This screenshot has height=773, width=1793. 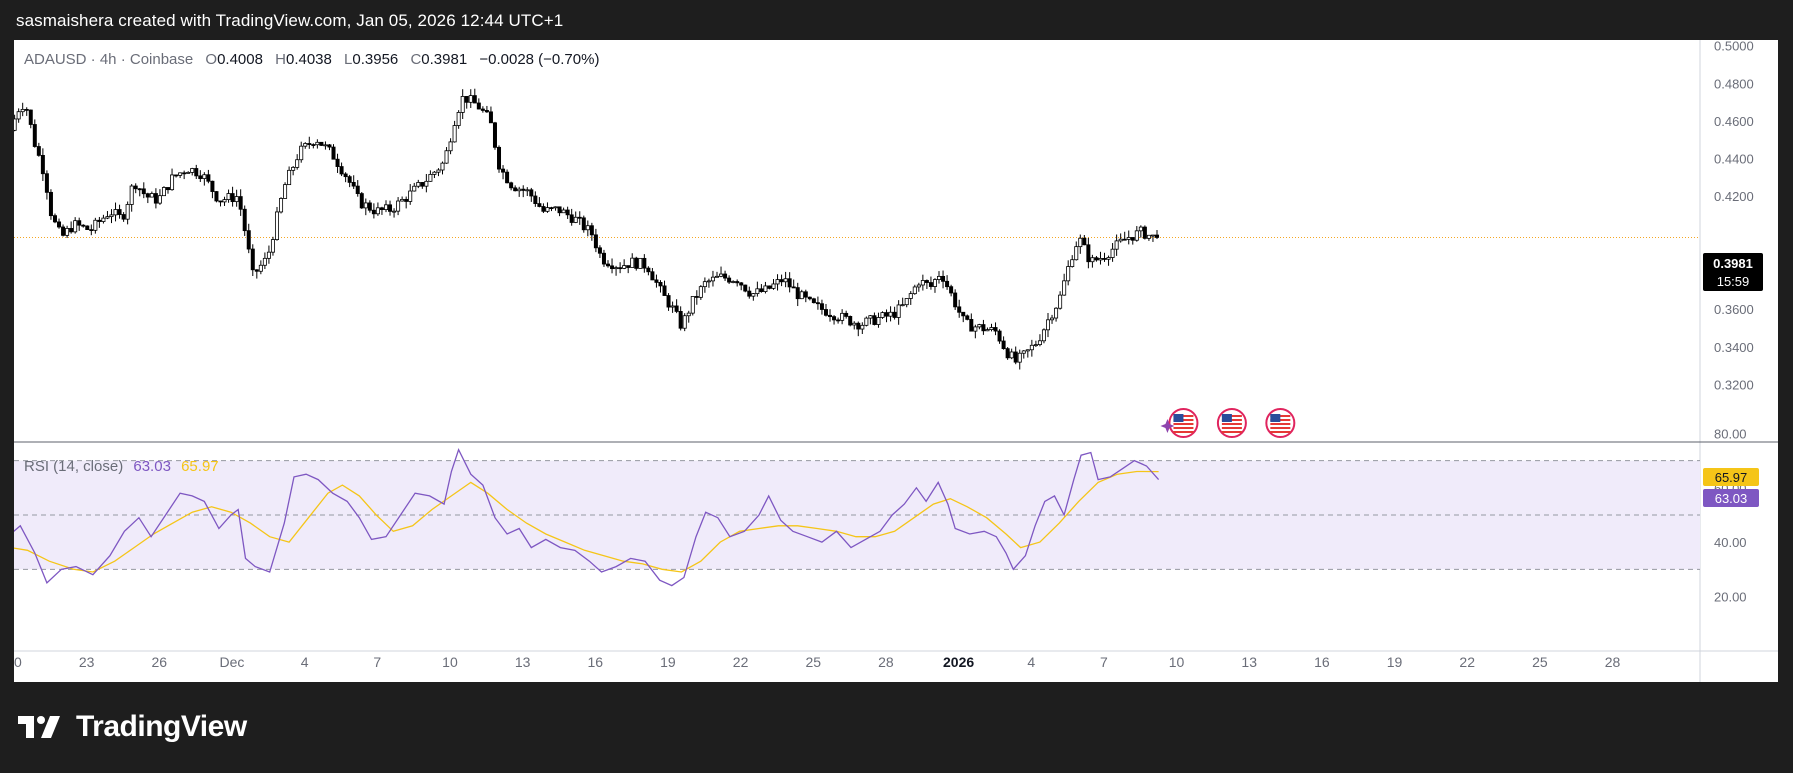 What do you see at coordinates (444, 59) in the screenshot?
I see `close-value: 0.3981` at bounding box center [444, 59].